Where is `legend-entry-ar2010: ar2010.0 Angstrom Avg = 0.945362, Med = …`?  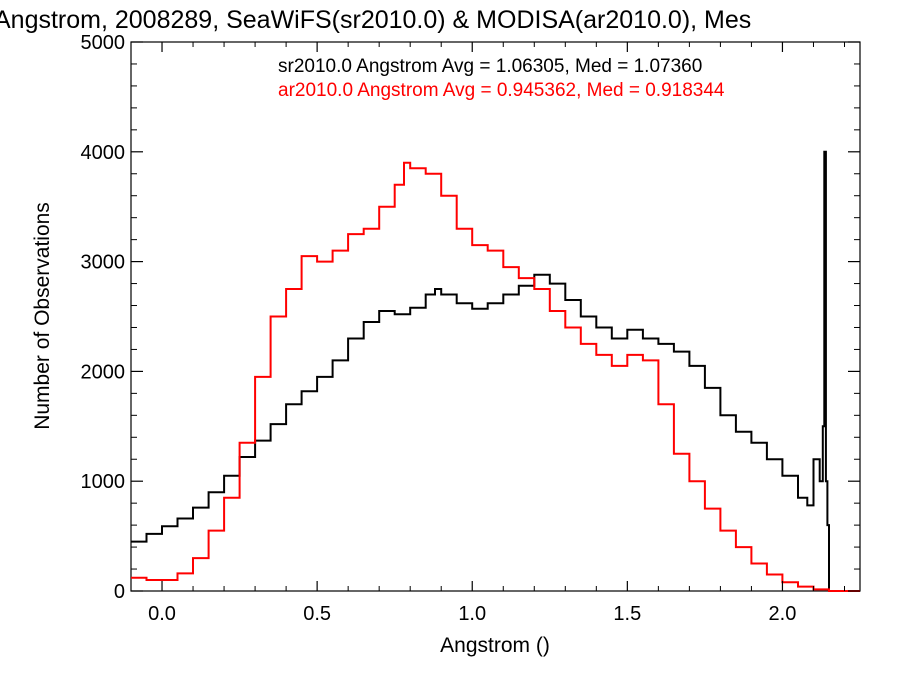 legend-entry-ar2010: ar2010.0 Angstrom Avg = 0.945362, Med = … is located at coordinates (501, 90).